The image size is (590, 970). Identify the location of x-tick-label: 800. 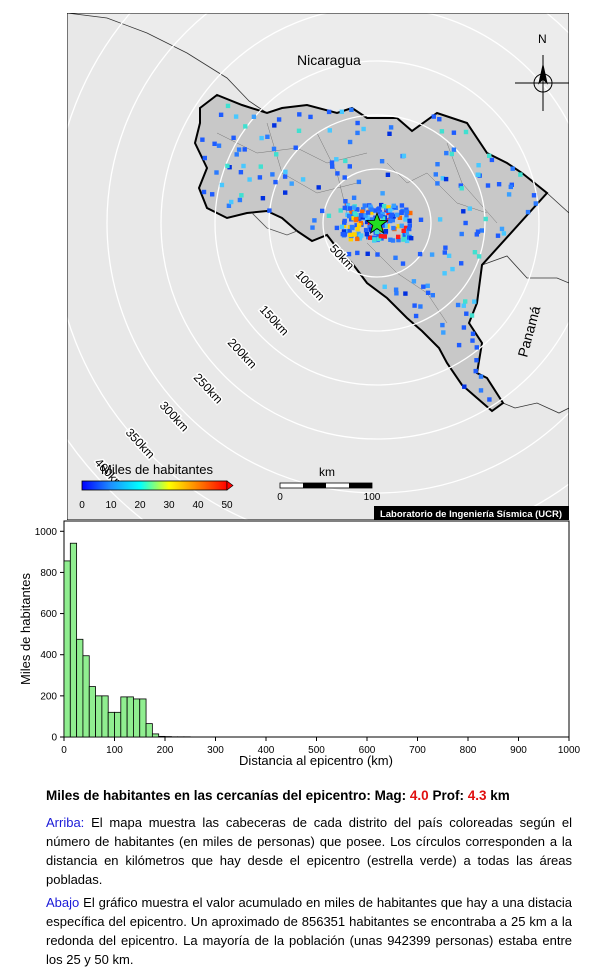
(468, 750).